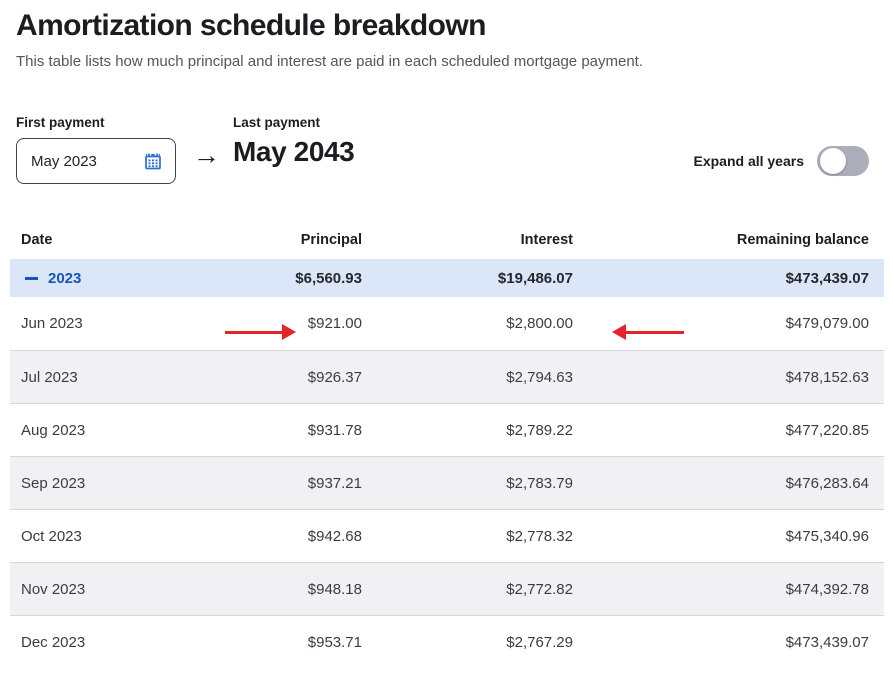 The width and height of the screenshot is (893, 675). I want to click on header-date: Date, so click(37, 239).